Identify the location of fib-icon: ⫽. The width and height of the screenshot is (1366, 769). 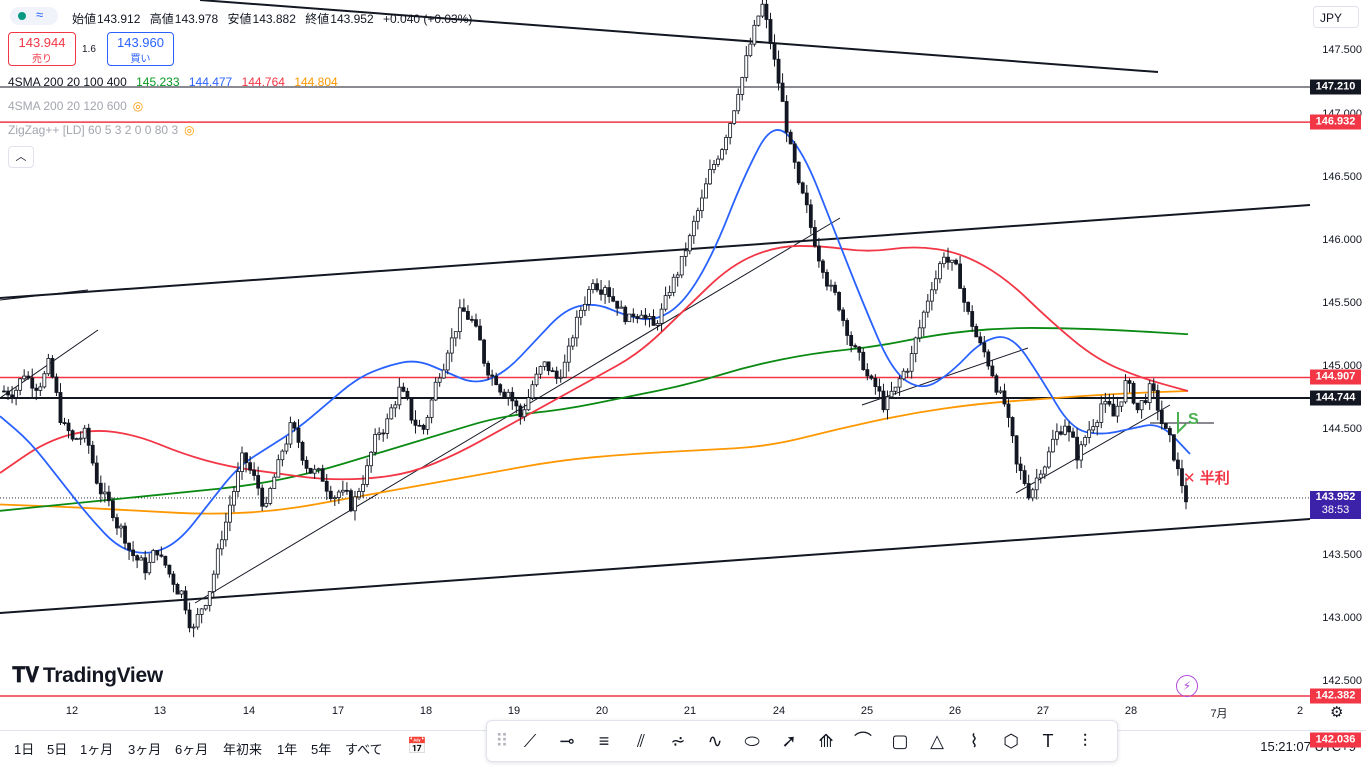
(641, 741).